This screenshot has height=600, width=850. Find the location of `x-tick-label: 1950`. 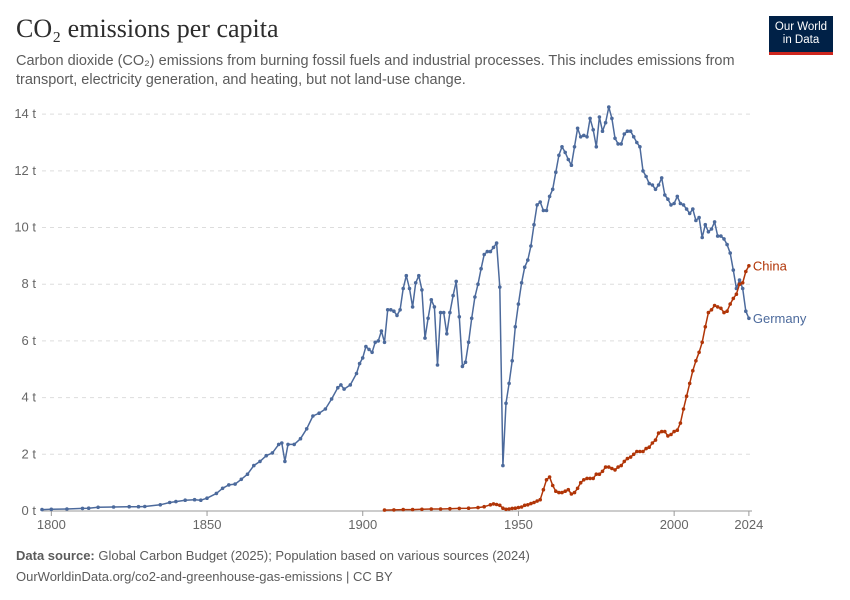

x-tick-label: 1950 is located at coordinates (518, 524).